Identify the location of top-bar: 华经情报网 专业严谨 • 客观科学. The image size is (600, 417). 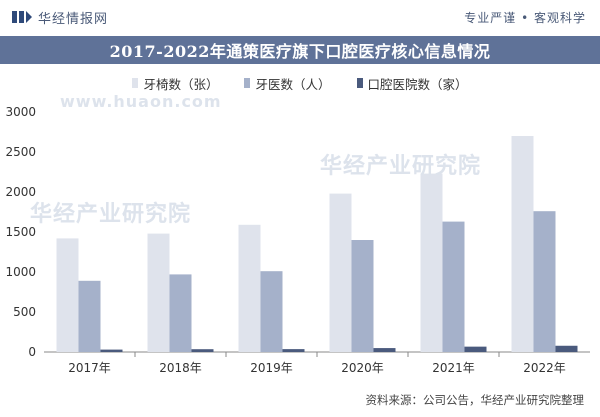
(300, 17).